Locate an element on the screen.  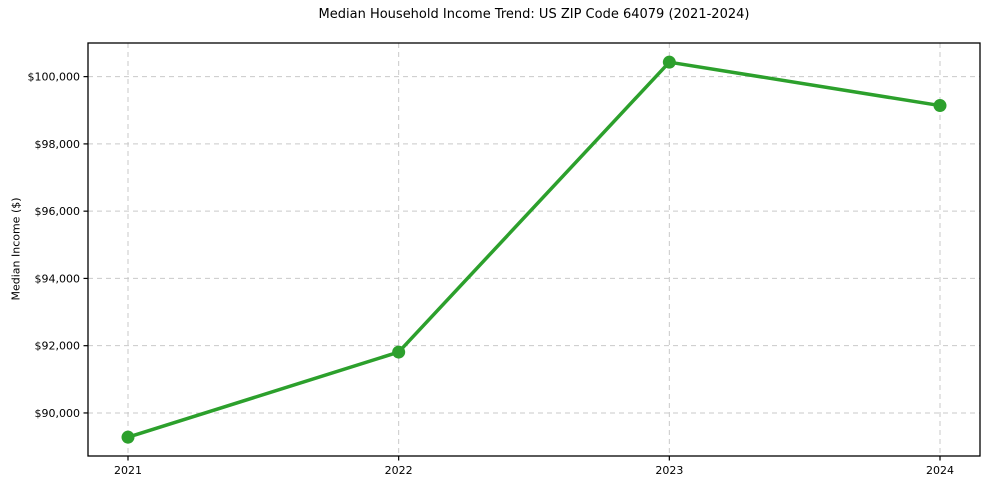
y-tick-label: $96,000 is located at coordinates (58, 211).